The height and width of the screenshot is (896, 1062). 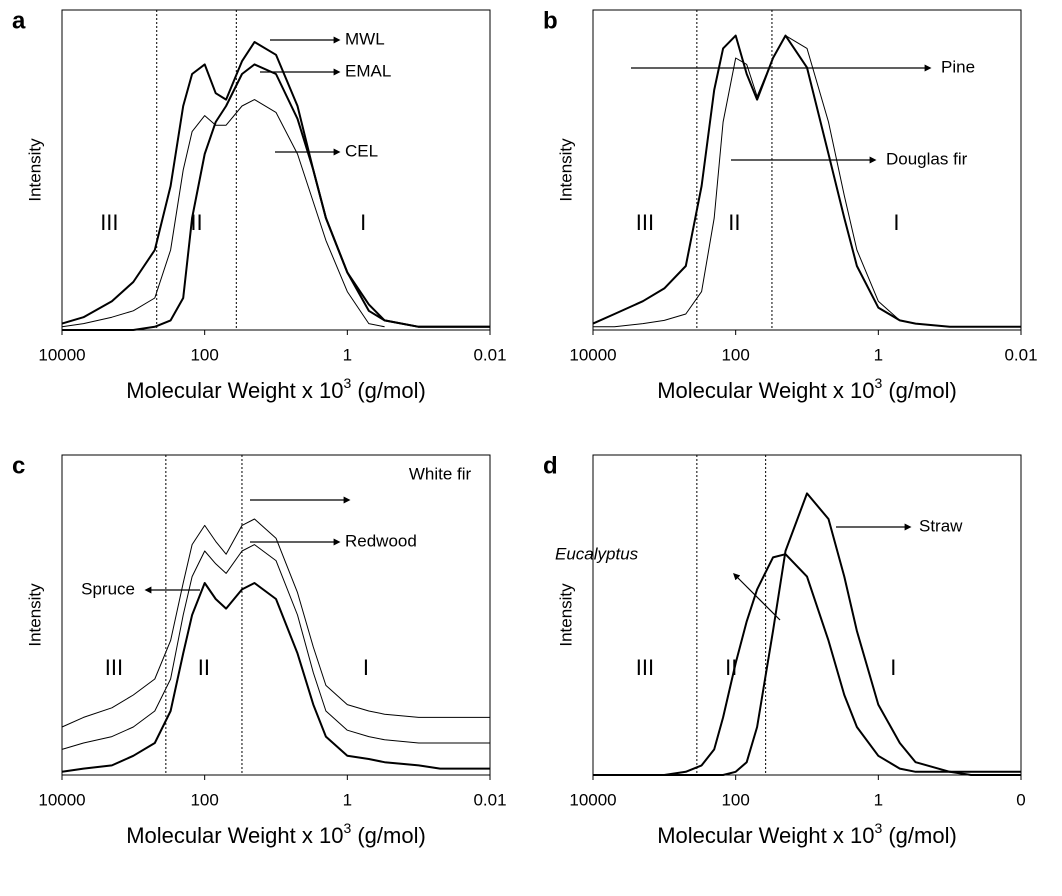 What do you see at coordinates (361, 150) in the screenshot?
I see `series-label: CEL` at bounding box center [361, 150].